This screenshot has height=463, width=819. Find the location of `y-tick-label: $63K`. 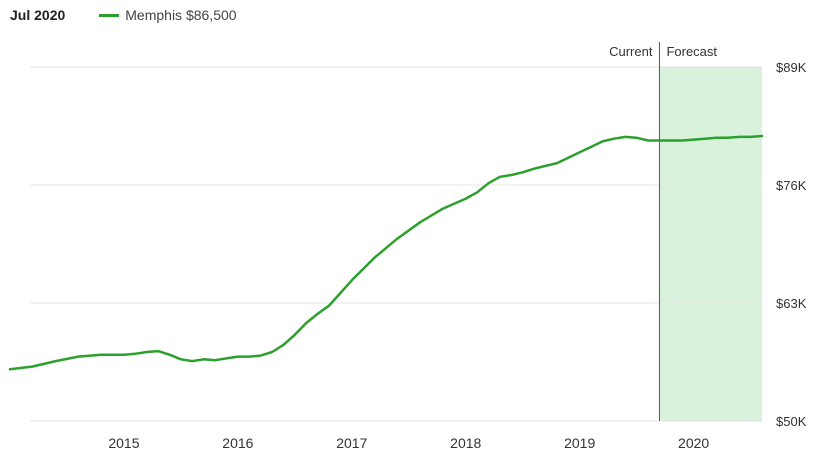

y-tick-label: $63K is located at coordinates (791, 303).